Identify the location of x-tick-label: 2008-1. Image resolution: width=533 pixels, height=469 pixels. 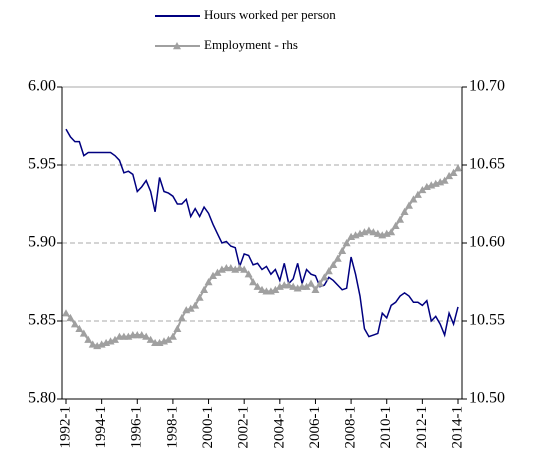
(351, 427).